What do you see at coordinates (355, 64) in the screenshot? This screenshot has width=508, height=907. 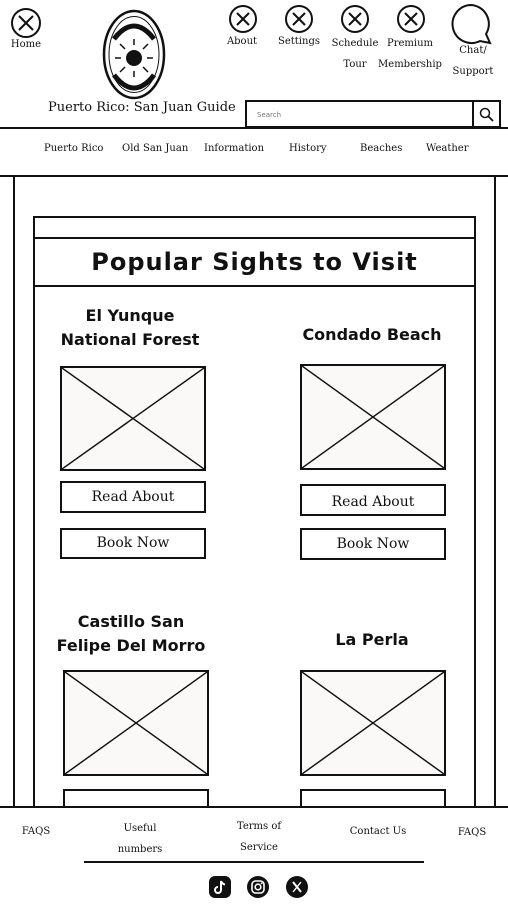 I see `schedule-label-line2: Tour` at bounding box center [355, 64].